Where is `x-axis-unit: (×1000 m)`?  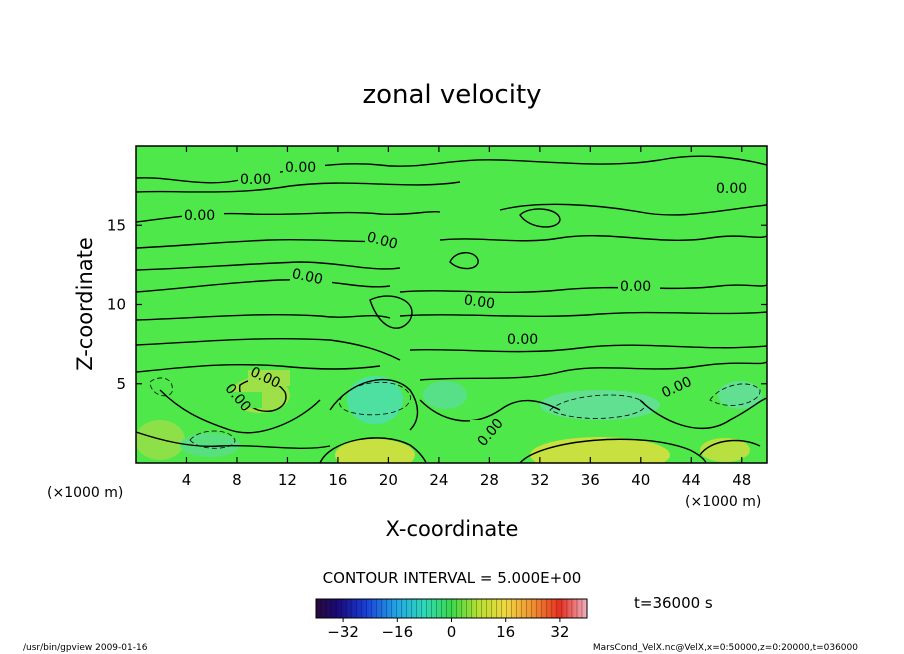 x-axis-unit: (×1000 m) is located at coordinates (723, 502).